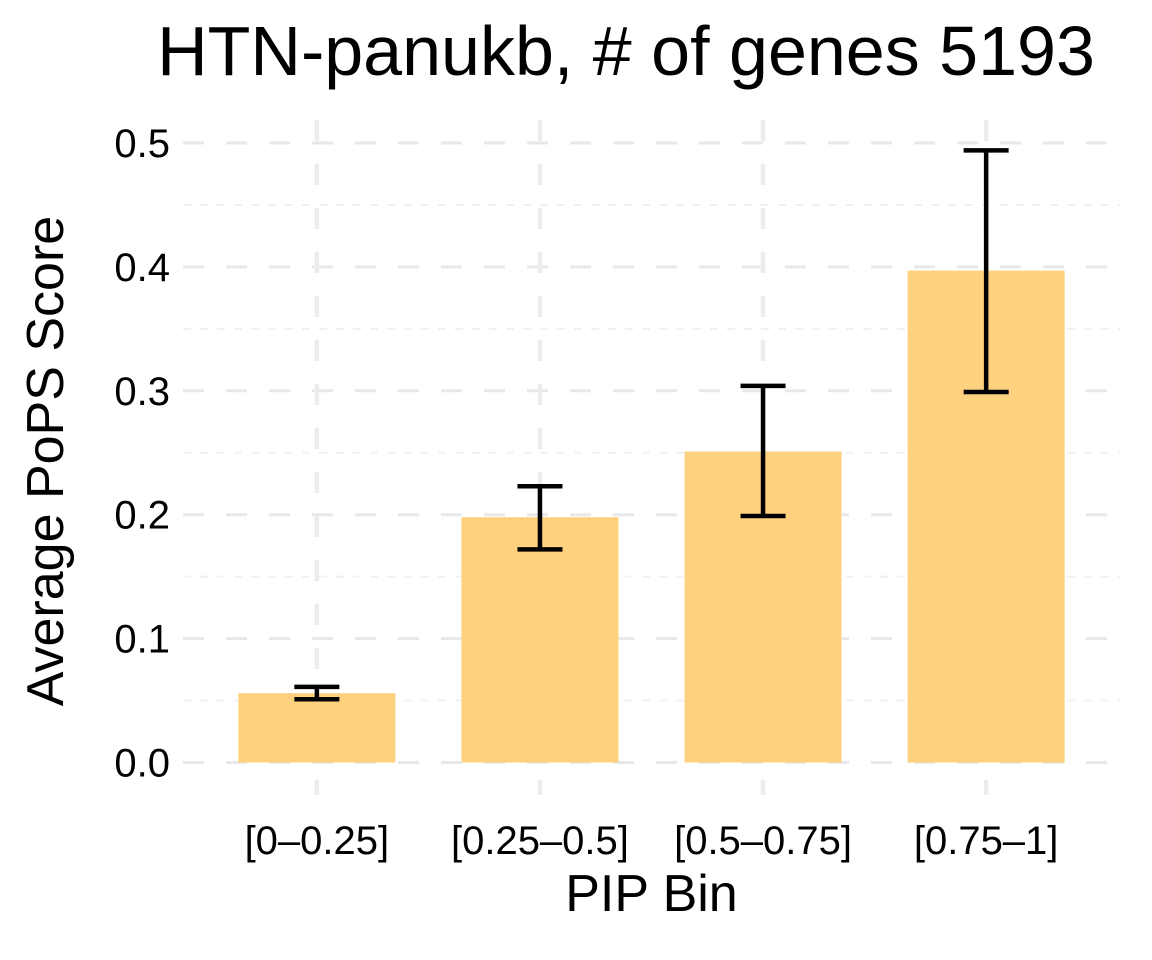 The height and width of the screenshot is (960, 1152). Describe the element at coordinates (142, 392) in the screenshot. I see `y-tick-label: 0.3` at that location.